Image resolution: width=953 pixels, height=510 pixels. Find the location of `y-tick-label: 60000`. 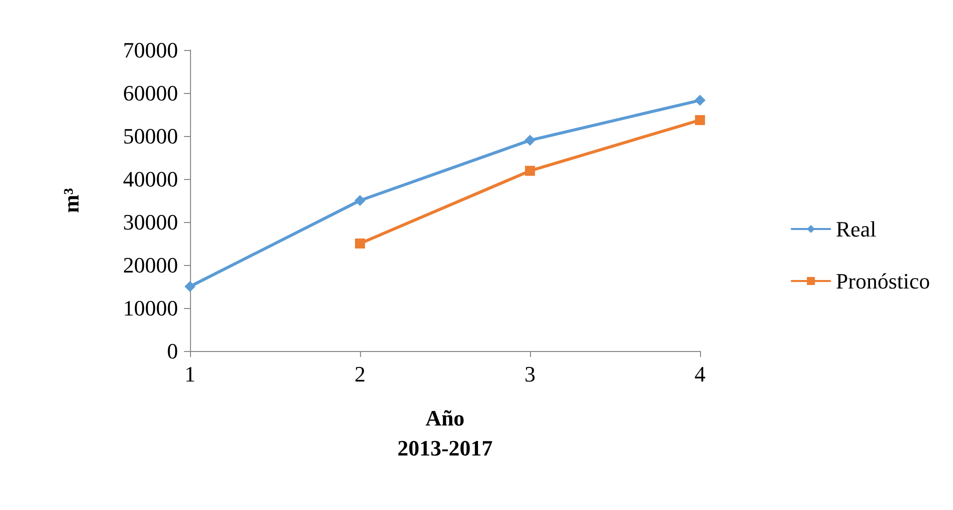

y-tick-label: 60000 is located at coordinates (150, 93).